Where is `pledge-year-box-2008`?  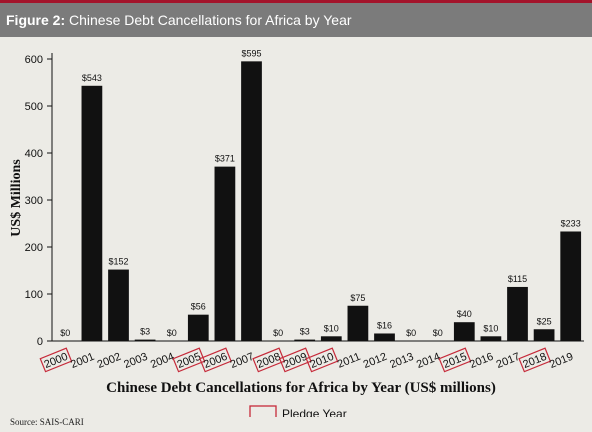 pledge-year-box-2008 is located at coordinates (269, 360).